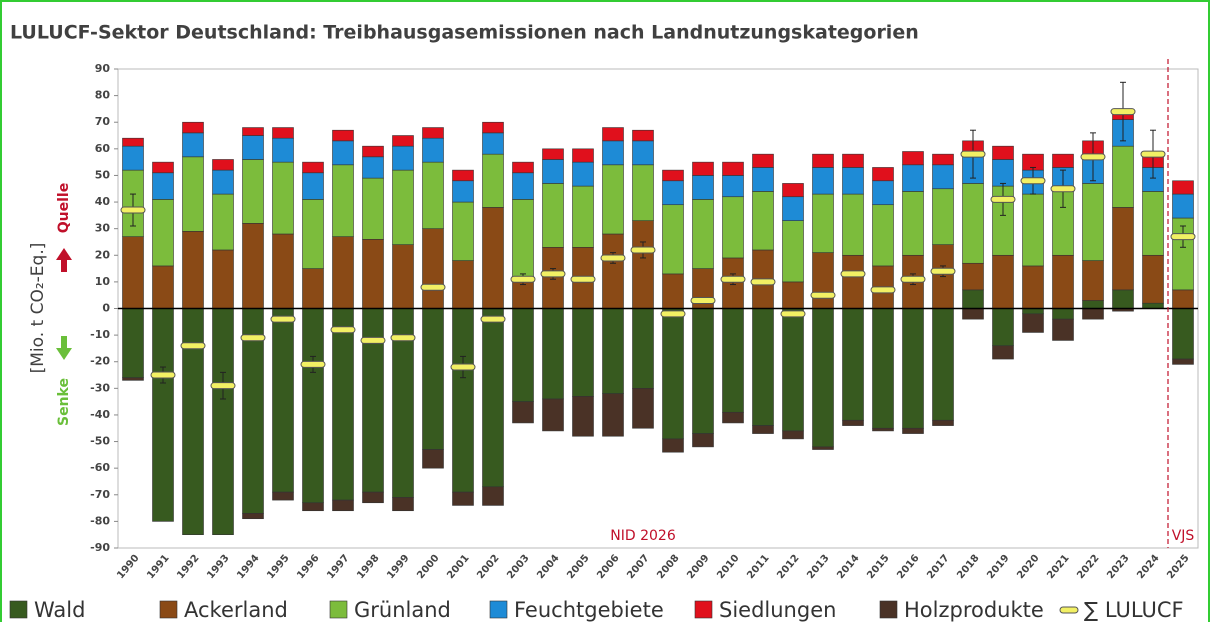 Image resolution: width=1210 pixels, height=622 pixels. What do you see at coordinates (236, 610) in the screenshot?
I see `legend-label: Ackerland` at bounding box center [236, 610].